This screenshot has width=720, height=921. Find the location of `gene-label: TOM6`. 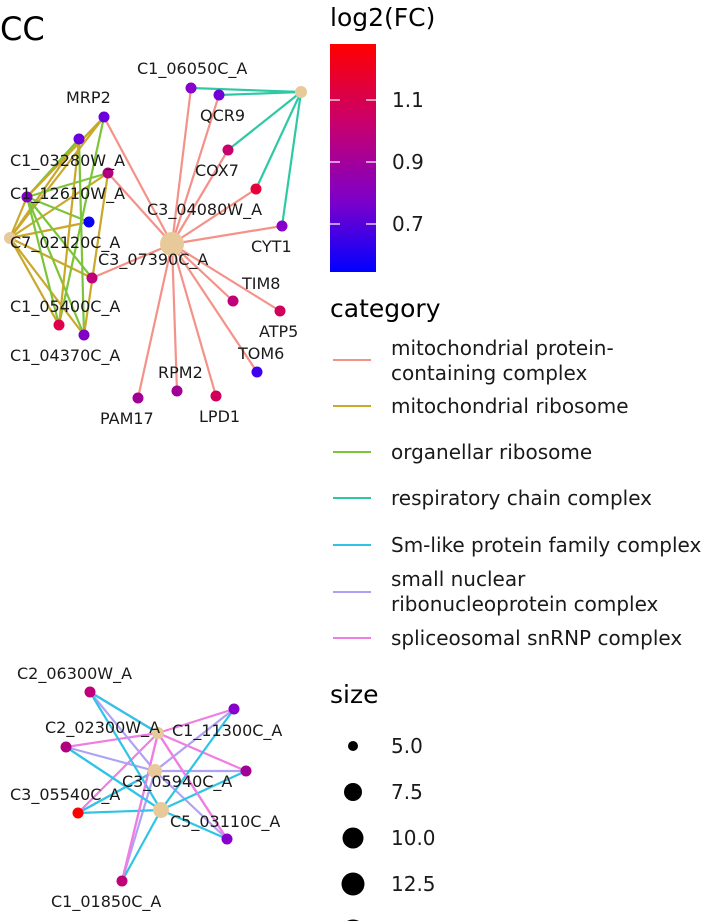

gene-label: TOM6 is located at coordinates (260, 353).